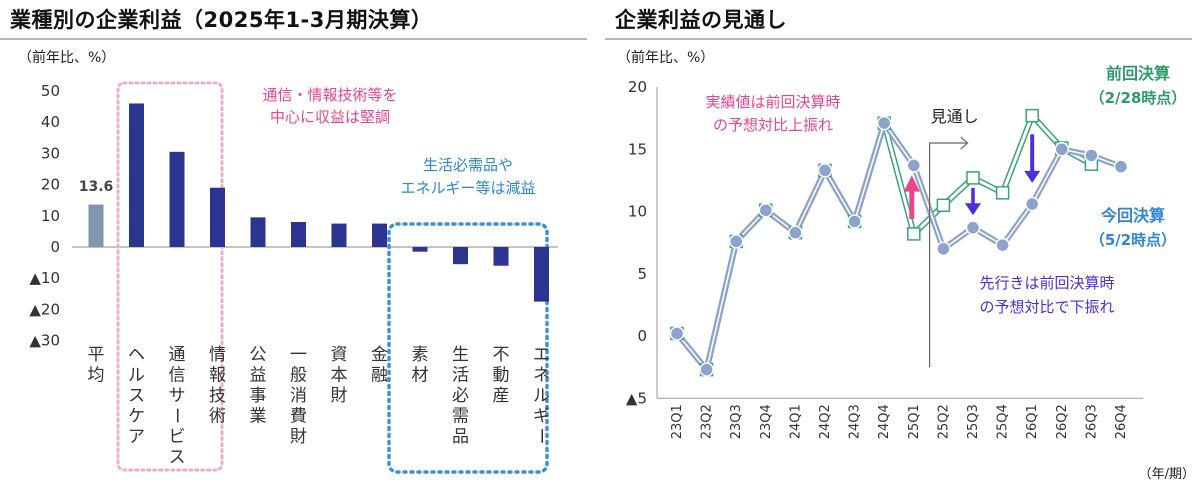 The image size is (1200, 490). What do you see at coordinates (1167, 474) in the screenshot?
I see `x-axis-label: （年/期）` at bounding box center [1167, 474].